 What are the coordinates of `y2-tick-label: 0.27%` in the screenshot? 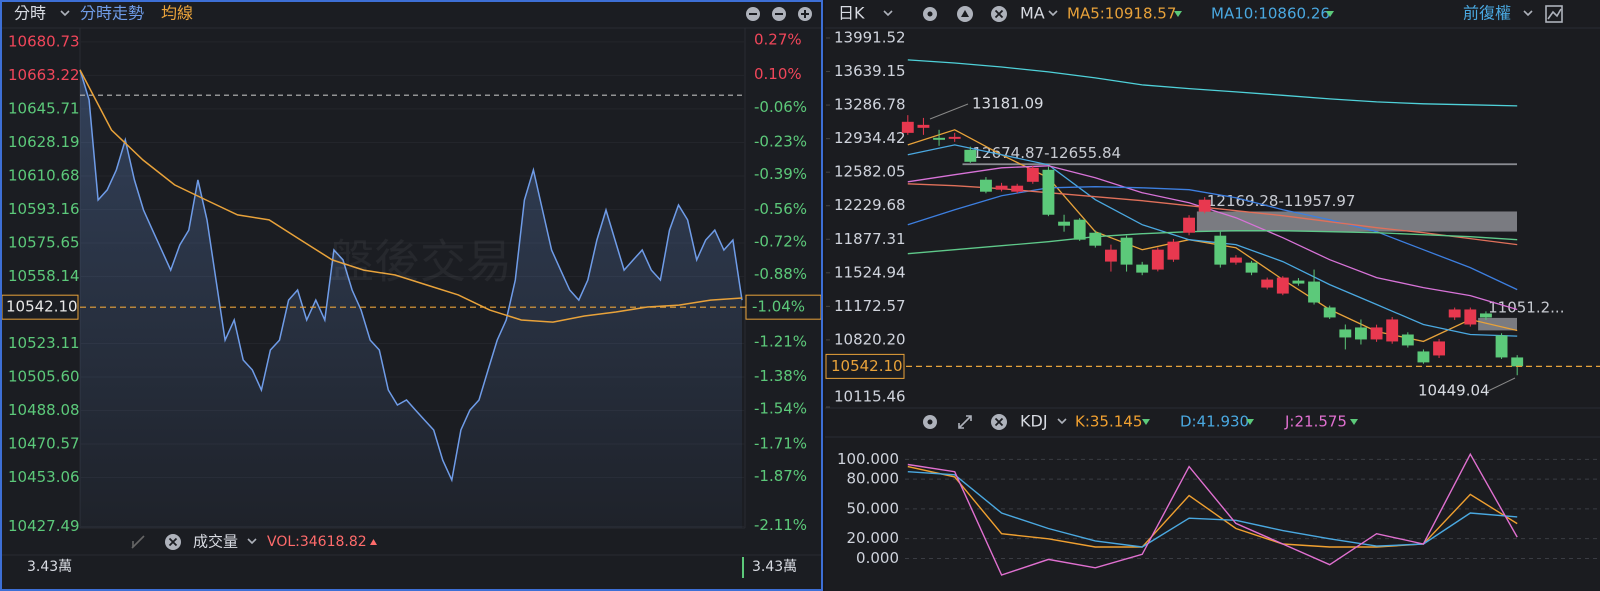 It's located at (778, 40).